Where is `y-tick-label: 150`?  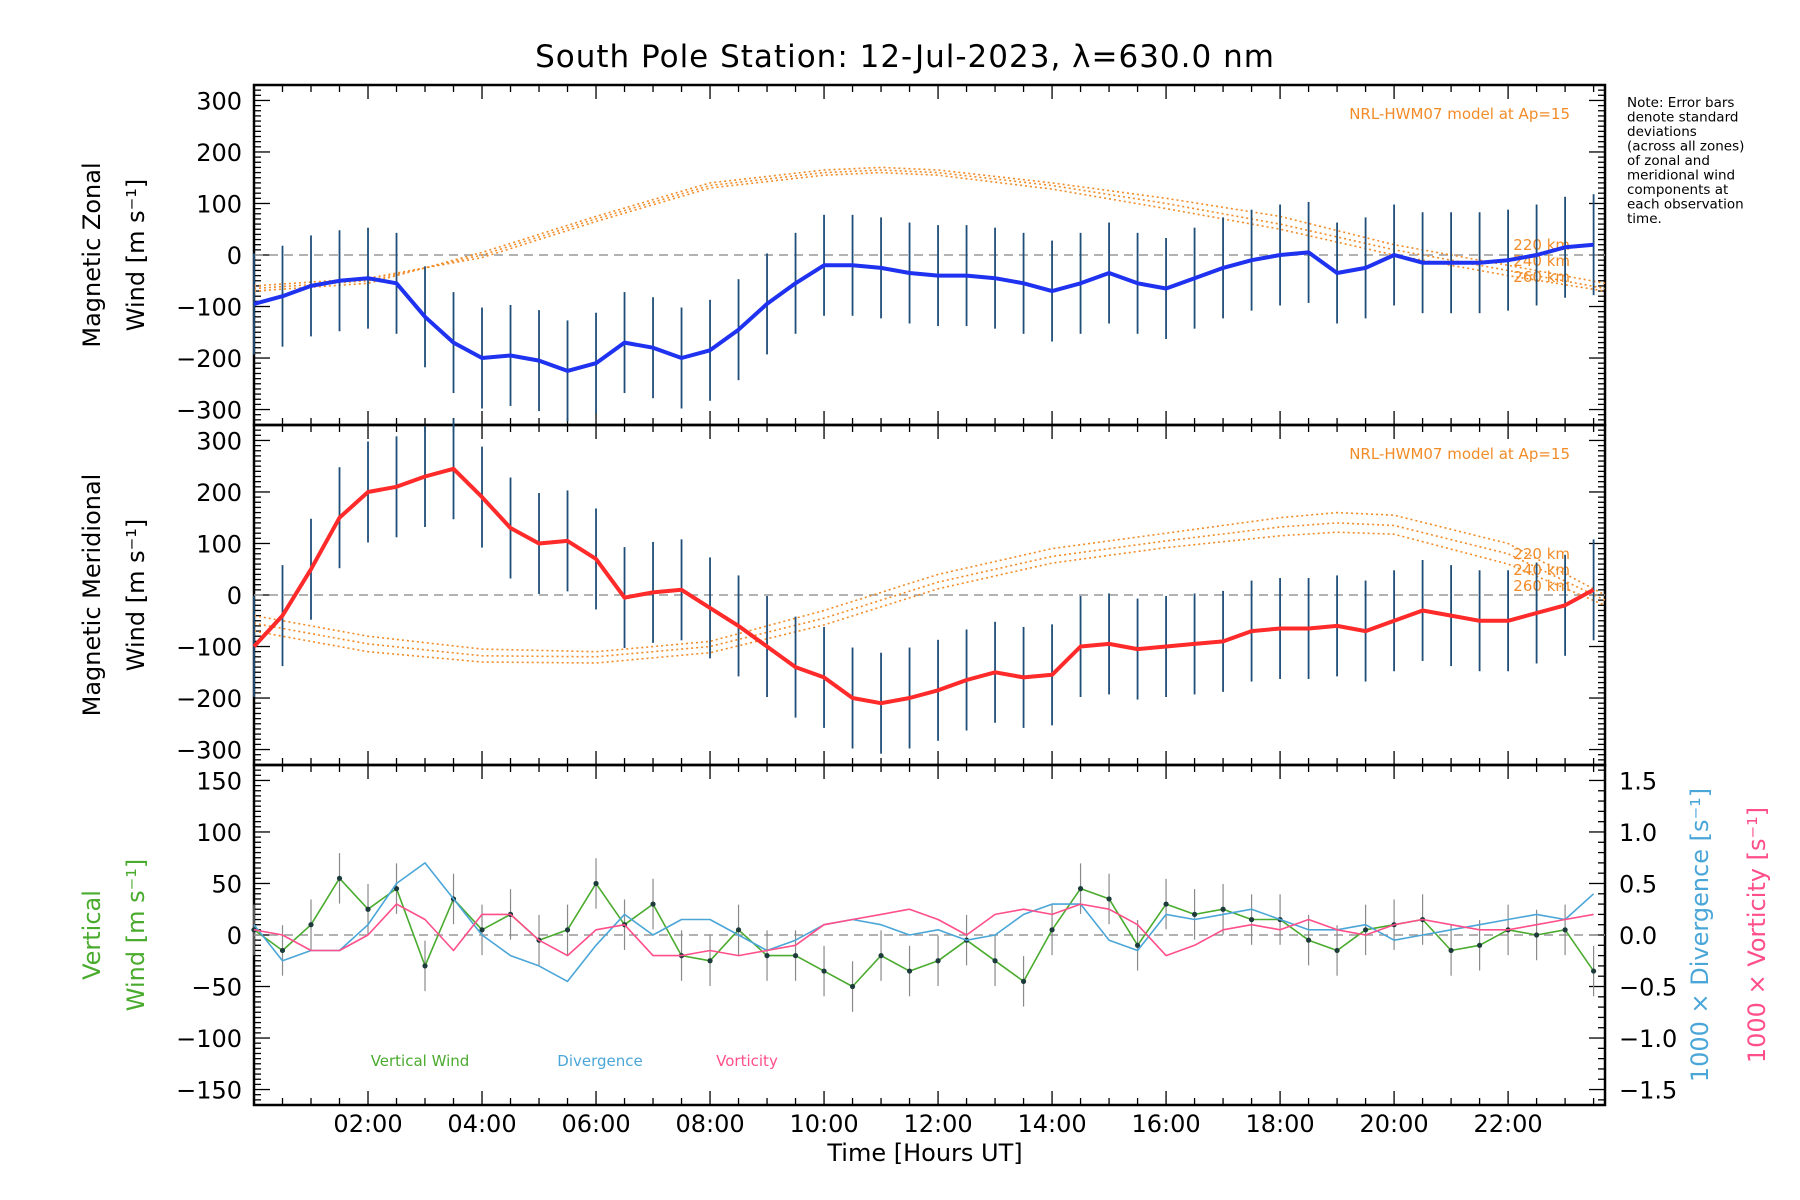
y-tick-label: 150 is located at coordinates (219, 781).